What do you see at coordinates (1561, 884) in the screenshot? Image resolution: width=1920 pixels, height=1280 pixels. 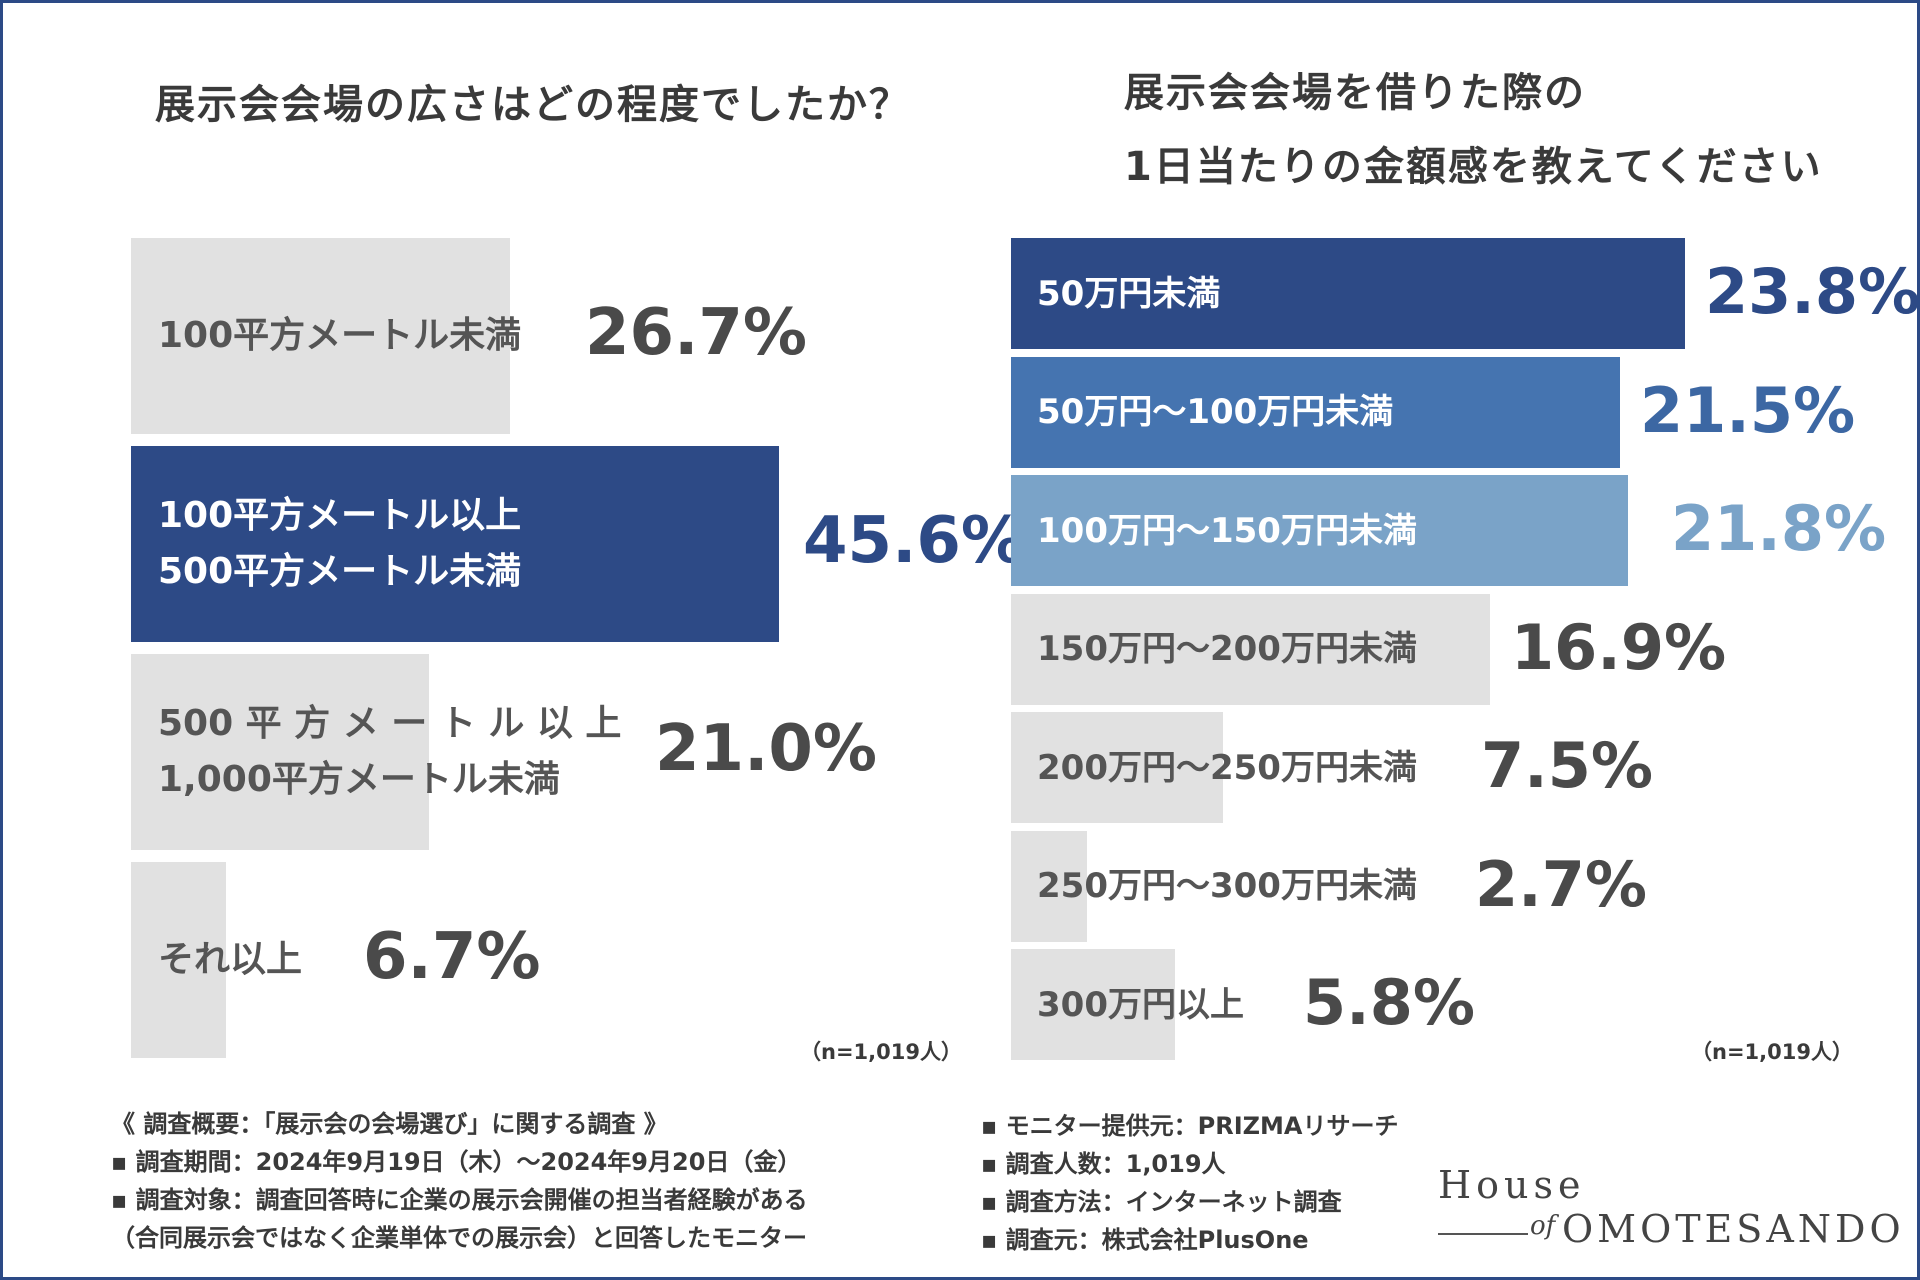 I see `chart1-value-label-5: 2.7%` at bounding box center [1561, 884].